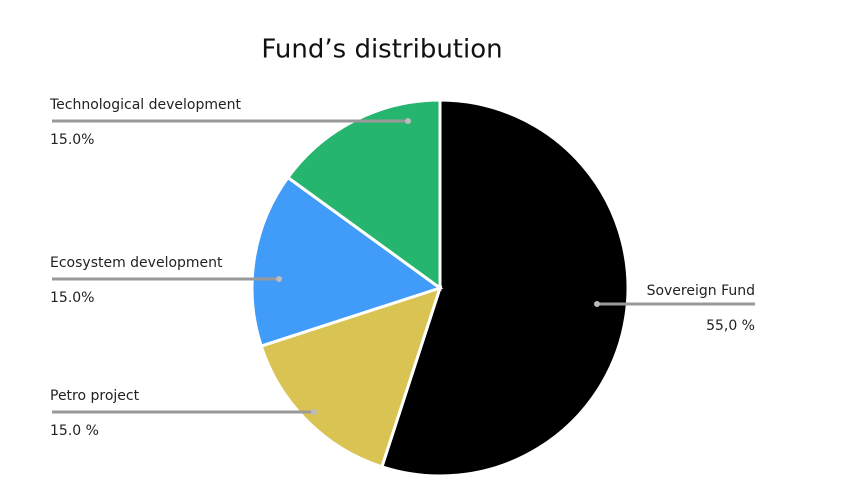  What do you see at coordinates (381, 50) in the screenshot?
I see `chart-title: Fund’s distribution` at bounding box center [381, 50].